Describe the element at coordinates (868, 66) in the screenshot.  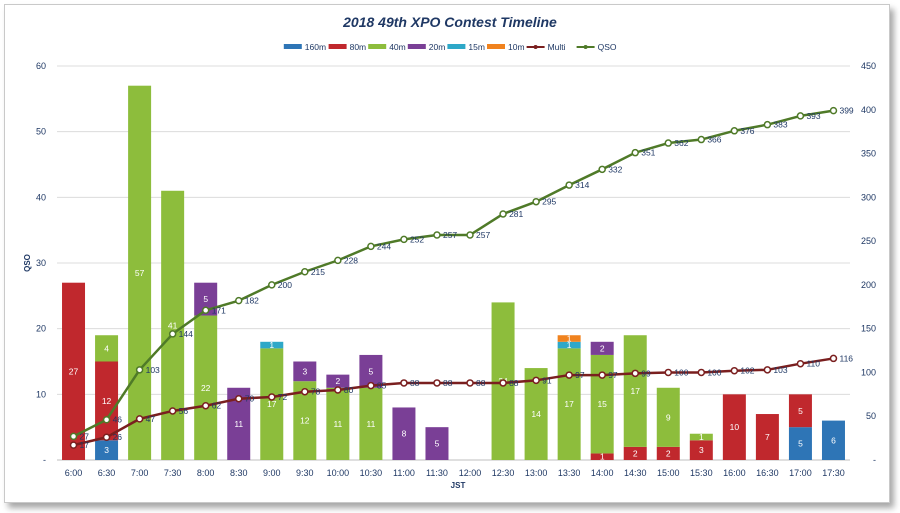
I see `right-tick-label: 450` at that location.